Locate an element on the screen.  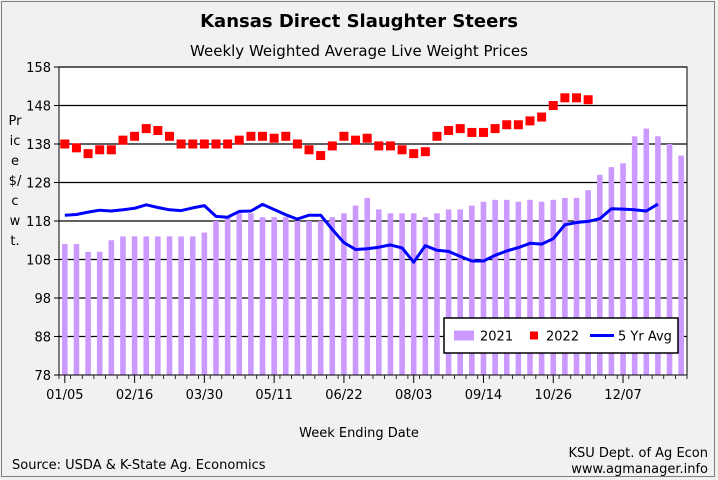
y-tick-label: 88 is located at coordinates (42, 338).